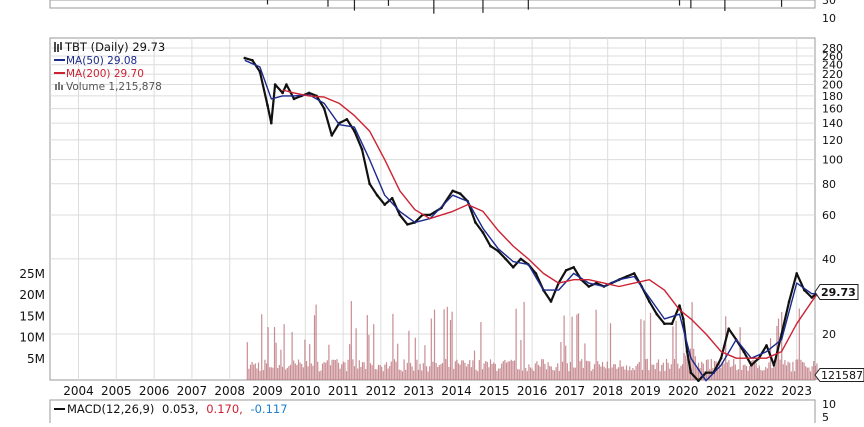 This screenshot has width=864, height=427. What do you see at coordinates (418, 391) in the screenshot?
I see `x-tick-label: 2013` at bounding box center [418, 391].